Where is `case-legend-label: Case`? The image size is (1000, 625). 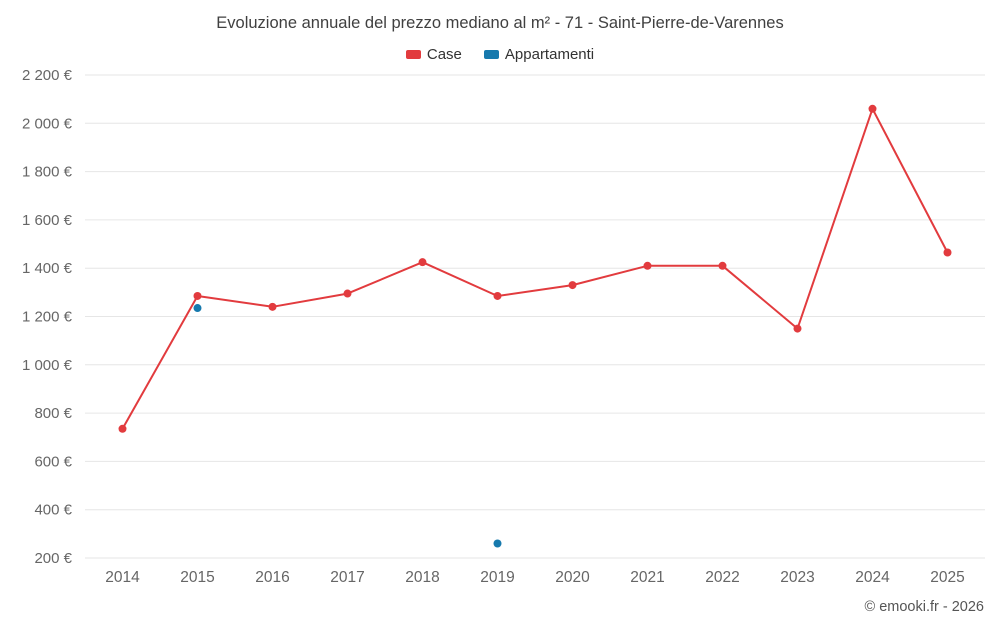
case-legend-label: Case is located at coordinates (444, 54).